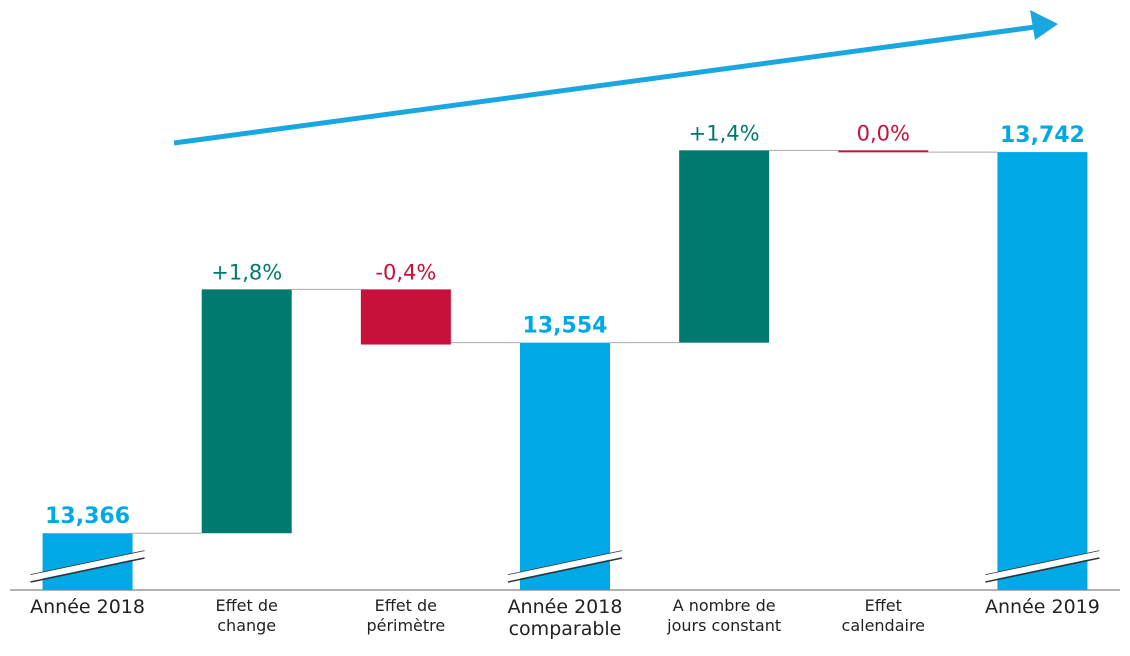 This screenshot has height=656, width=1130. What do you see at coordinates (405, 272) in the screenshot?
I see `value-label: -0,4%` at bounding box center [405, 272].